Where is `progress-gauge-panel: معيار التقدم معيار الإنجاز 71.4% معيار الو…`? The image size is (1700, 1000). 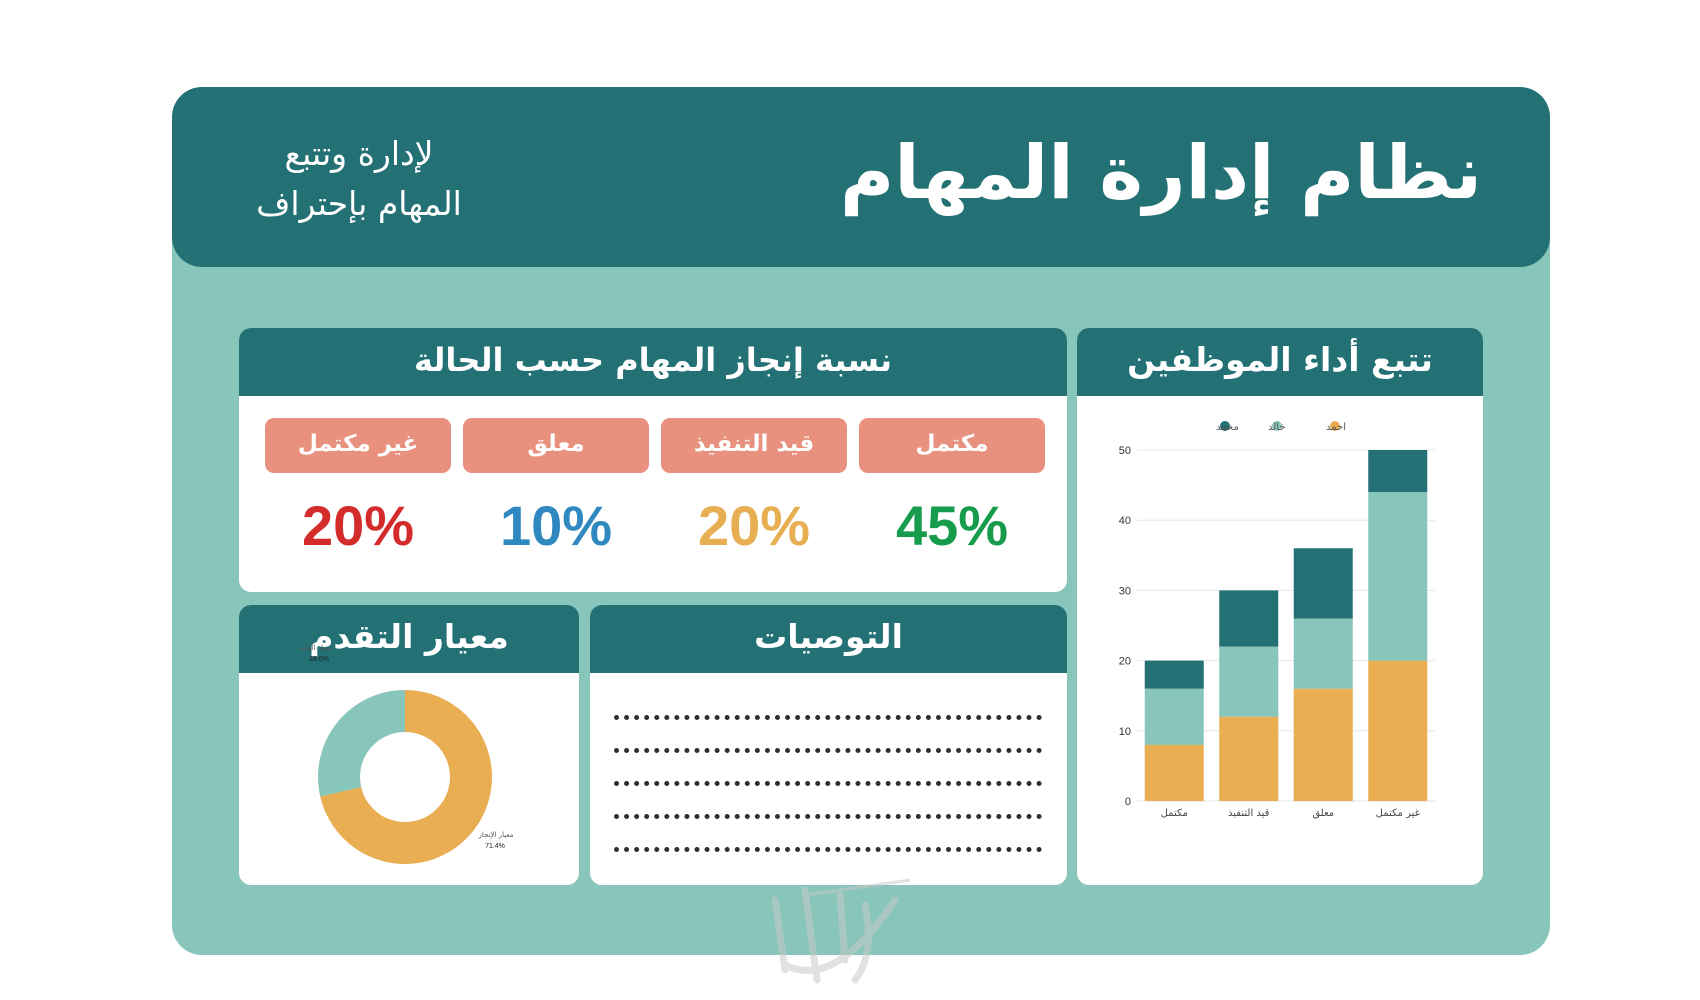
progress-gauge-panel: معيار التقدم معيار الإنجاز 71.4% معيار الو… is located at coordinates (409, 745).